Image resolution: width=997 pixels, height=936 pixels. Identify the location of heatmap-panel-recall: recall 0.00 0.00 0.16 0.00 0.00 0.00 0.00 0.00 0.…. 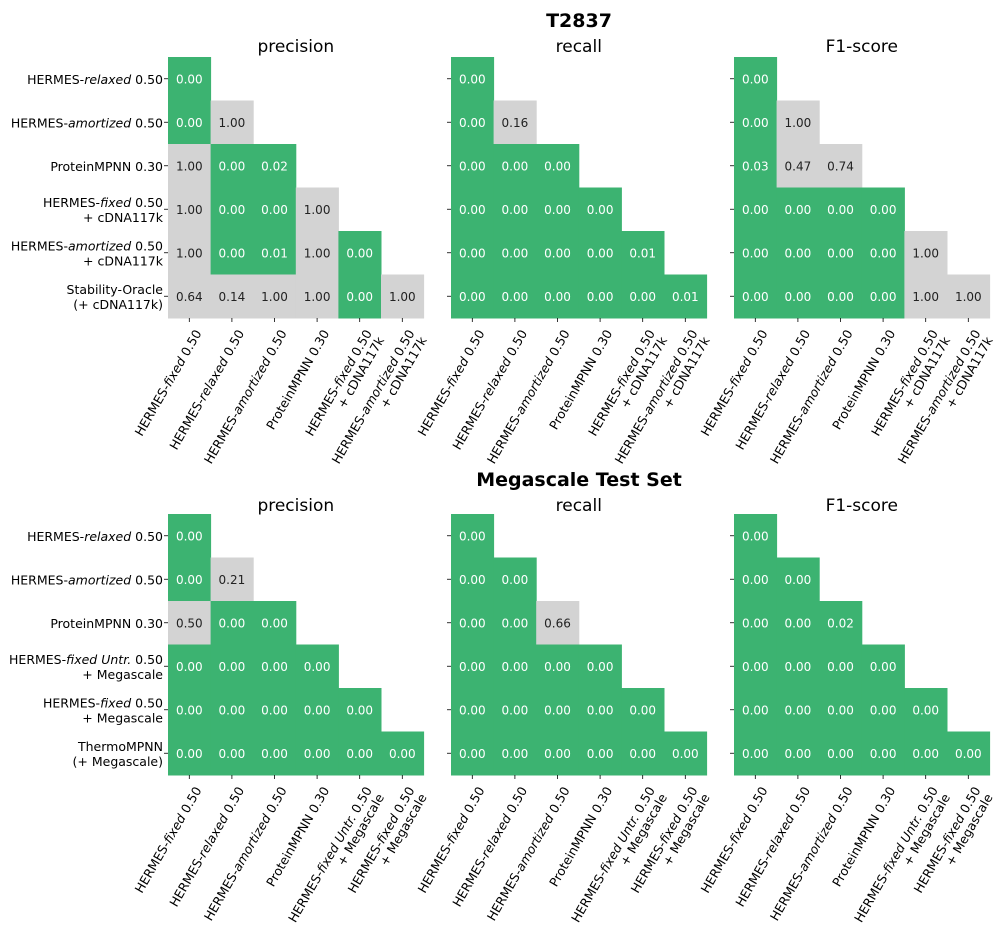
(563, 251).